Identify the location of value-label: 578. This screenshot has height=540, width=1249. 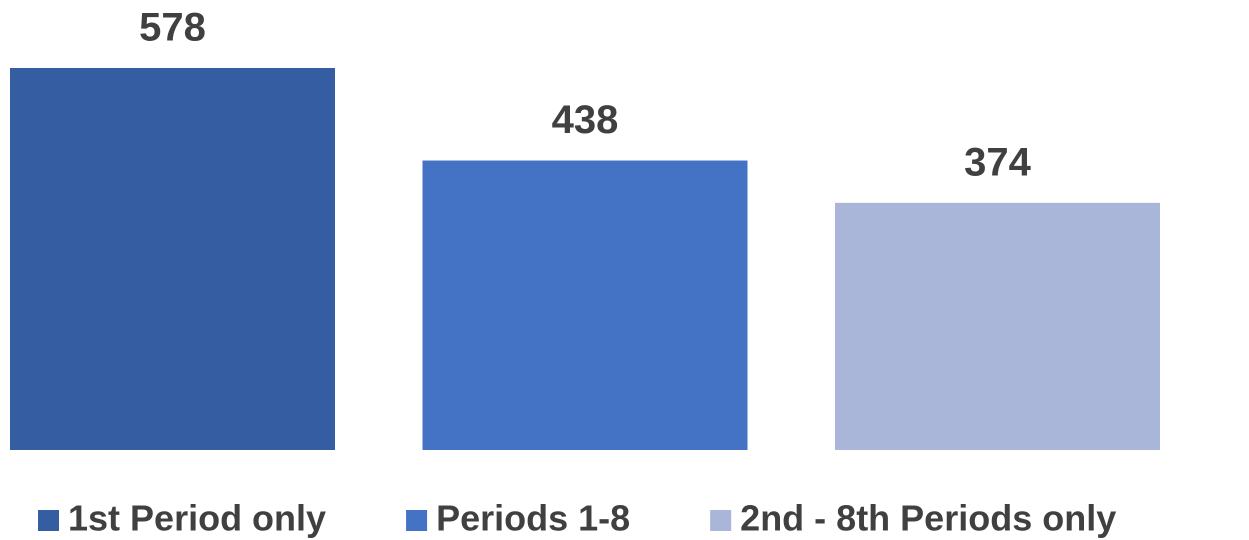
(172, 28).